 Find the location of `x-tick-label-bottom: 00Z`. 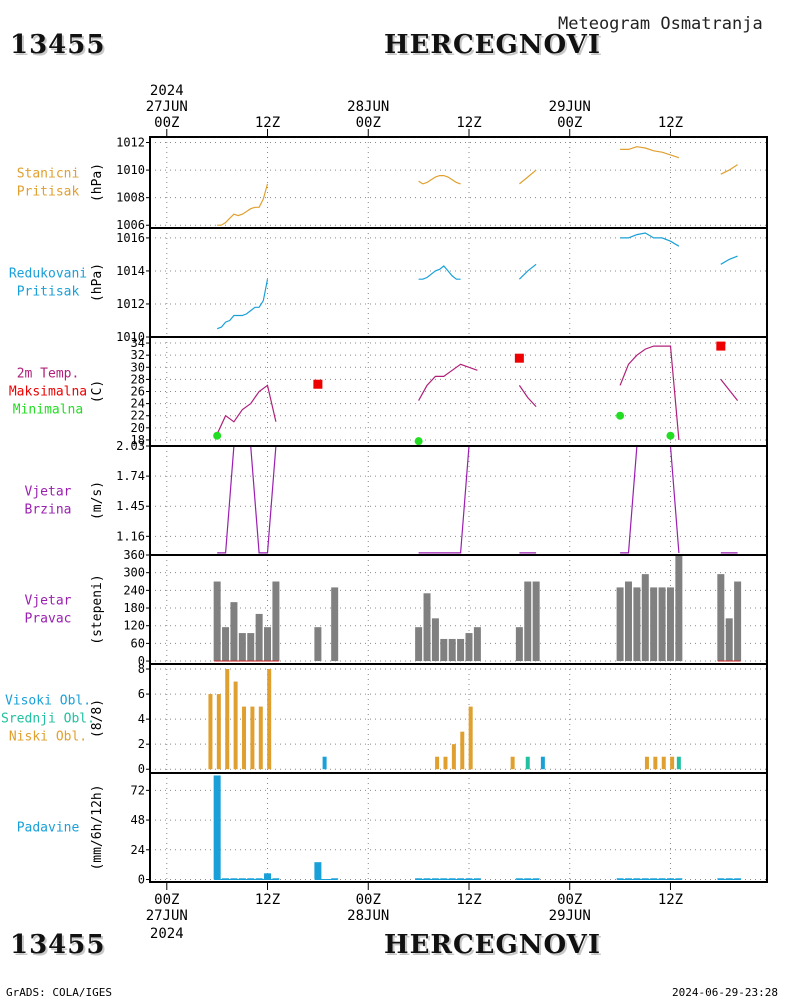

x-tick-label-bottom: 00Z is located at coordinates (569, 900).